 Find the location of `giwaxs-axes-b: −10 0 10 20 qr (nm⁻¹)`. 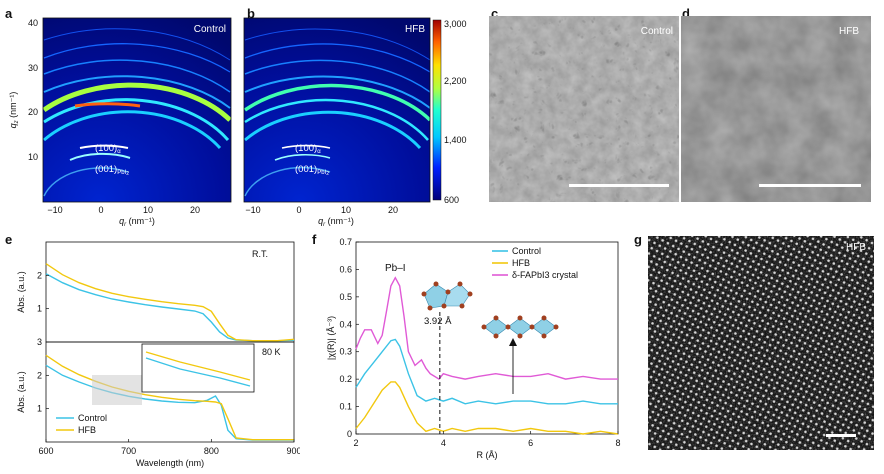

giwaxs-axes-b: −10 0 10 20 qr (nm⁻¹) is located at coordinates (337, 122).